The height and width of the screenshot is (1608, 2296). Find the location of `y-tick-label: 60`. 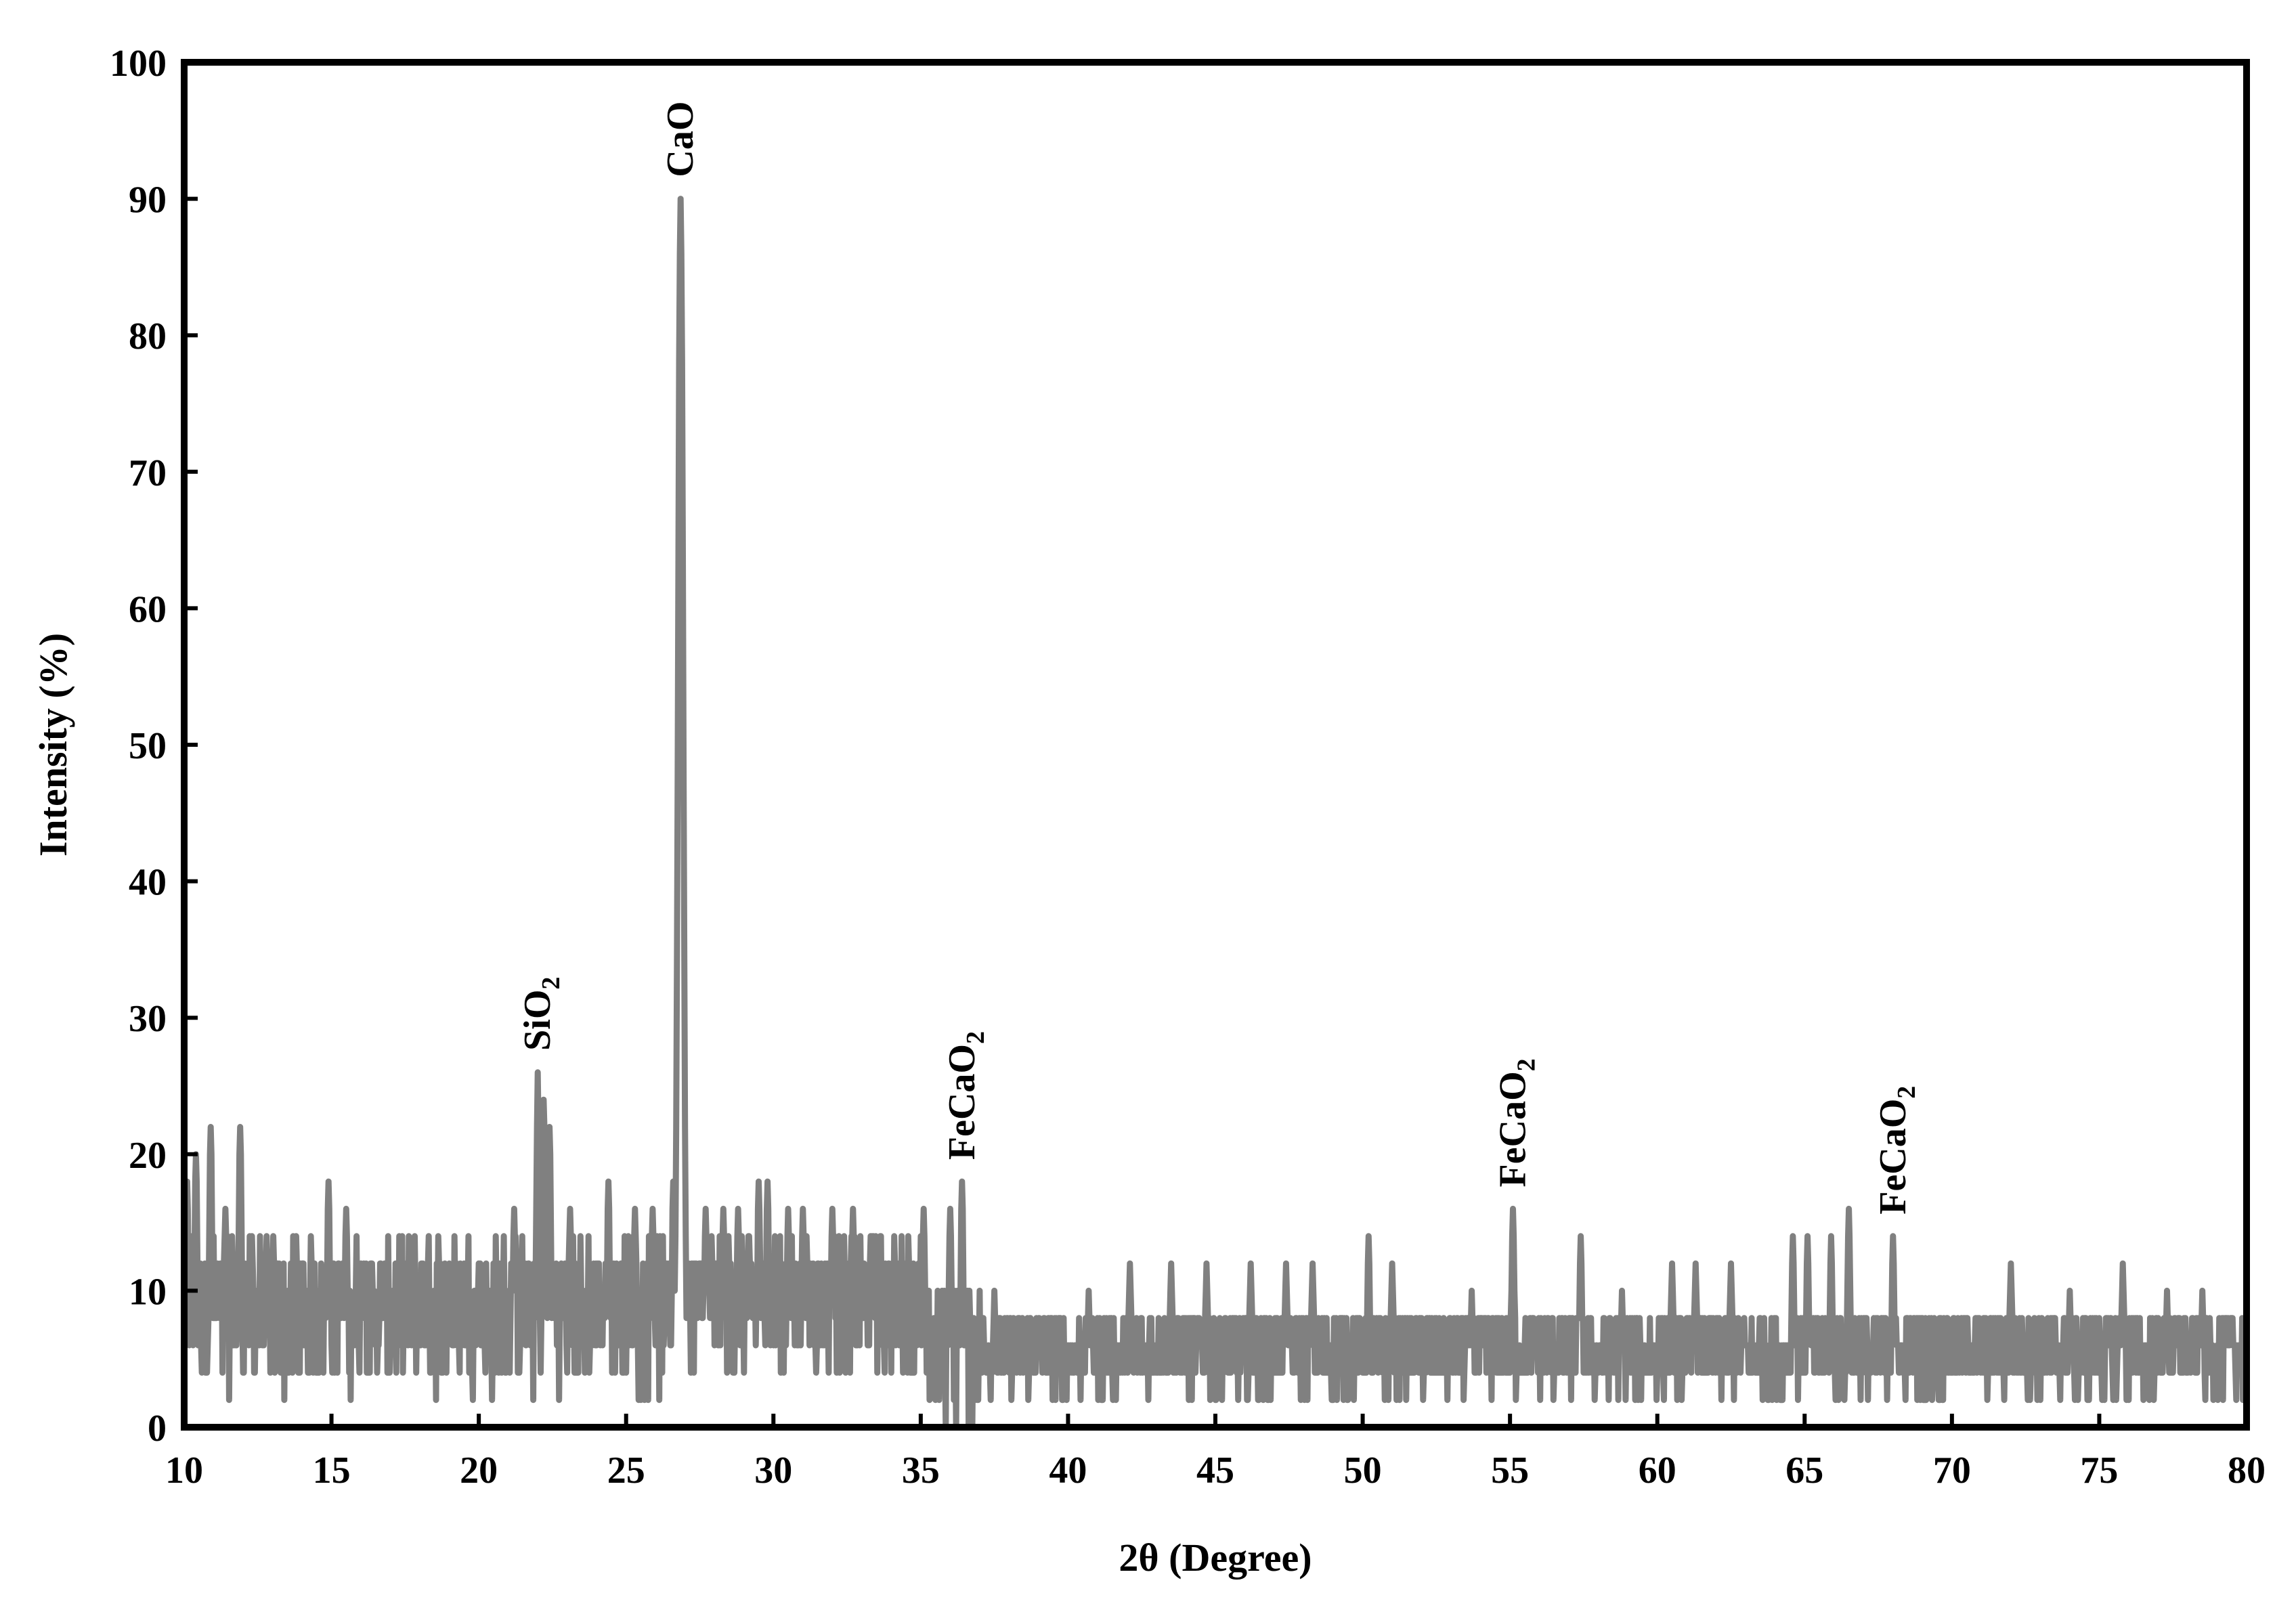

y-tick-label: 60 is located at coordinates (148, 609).